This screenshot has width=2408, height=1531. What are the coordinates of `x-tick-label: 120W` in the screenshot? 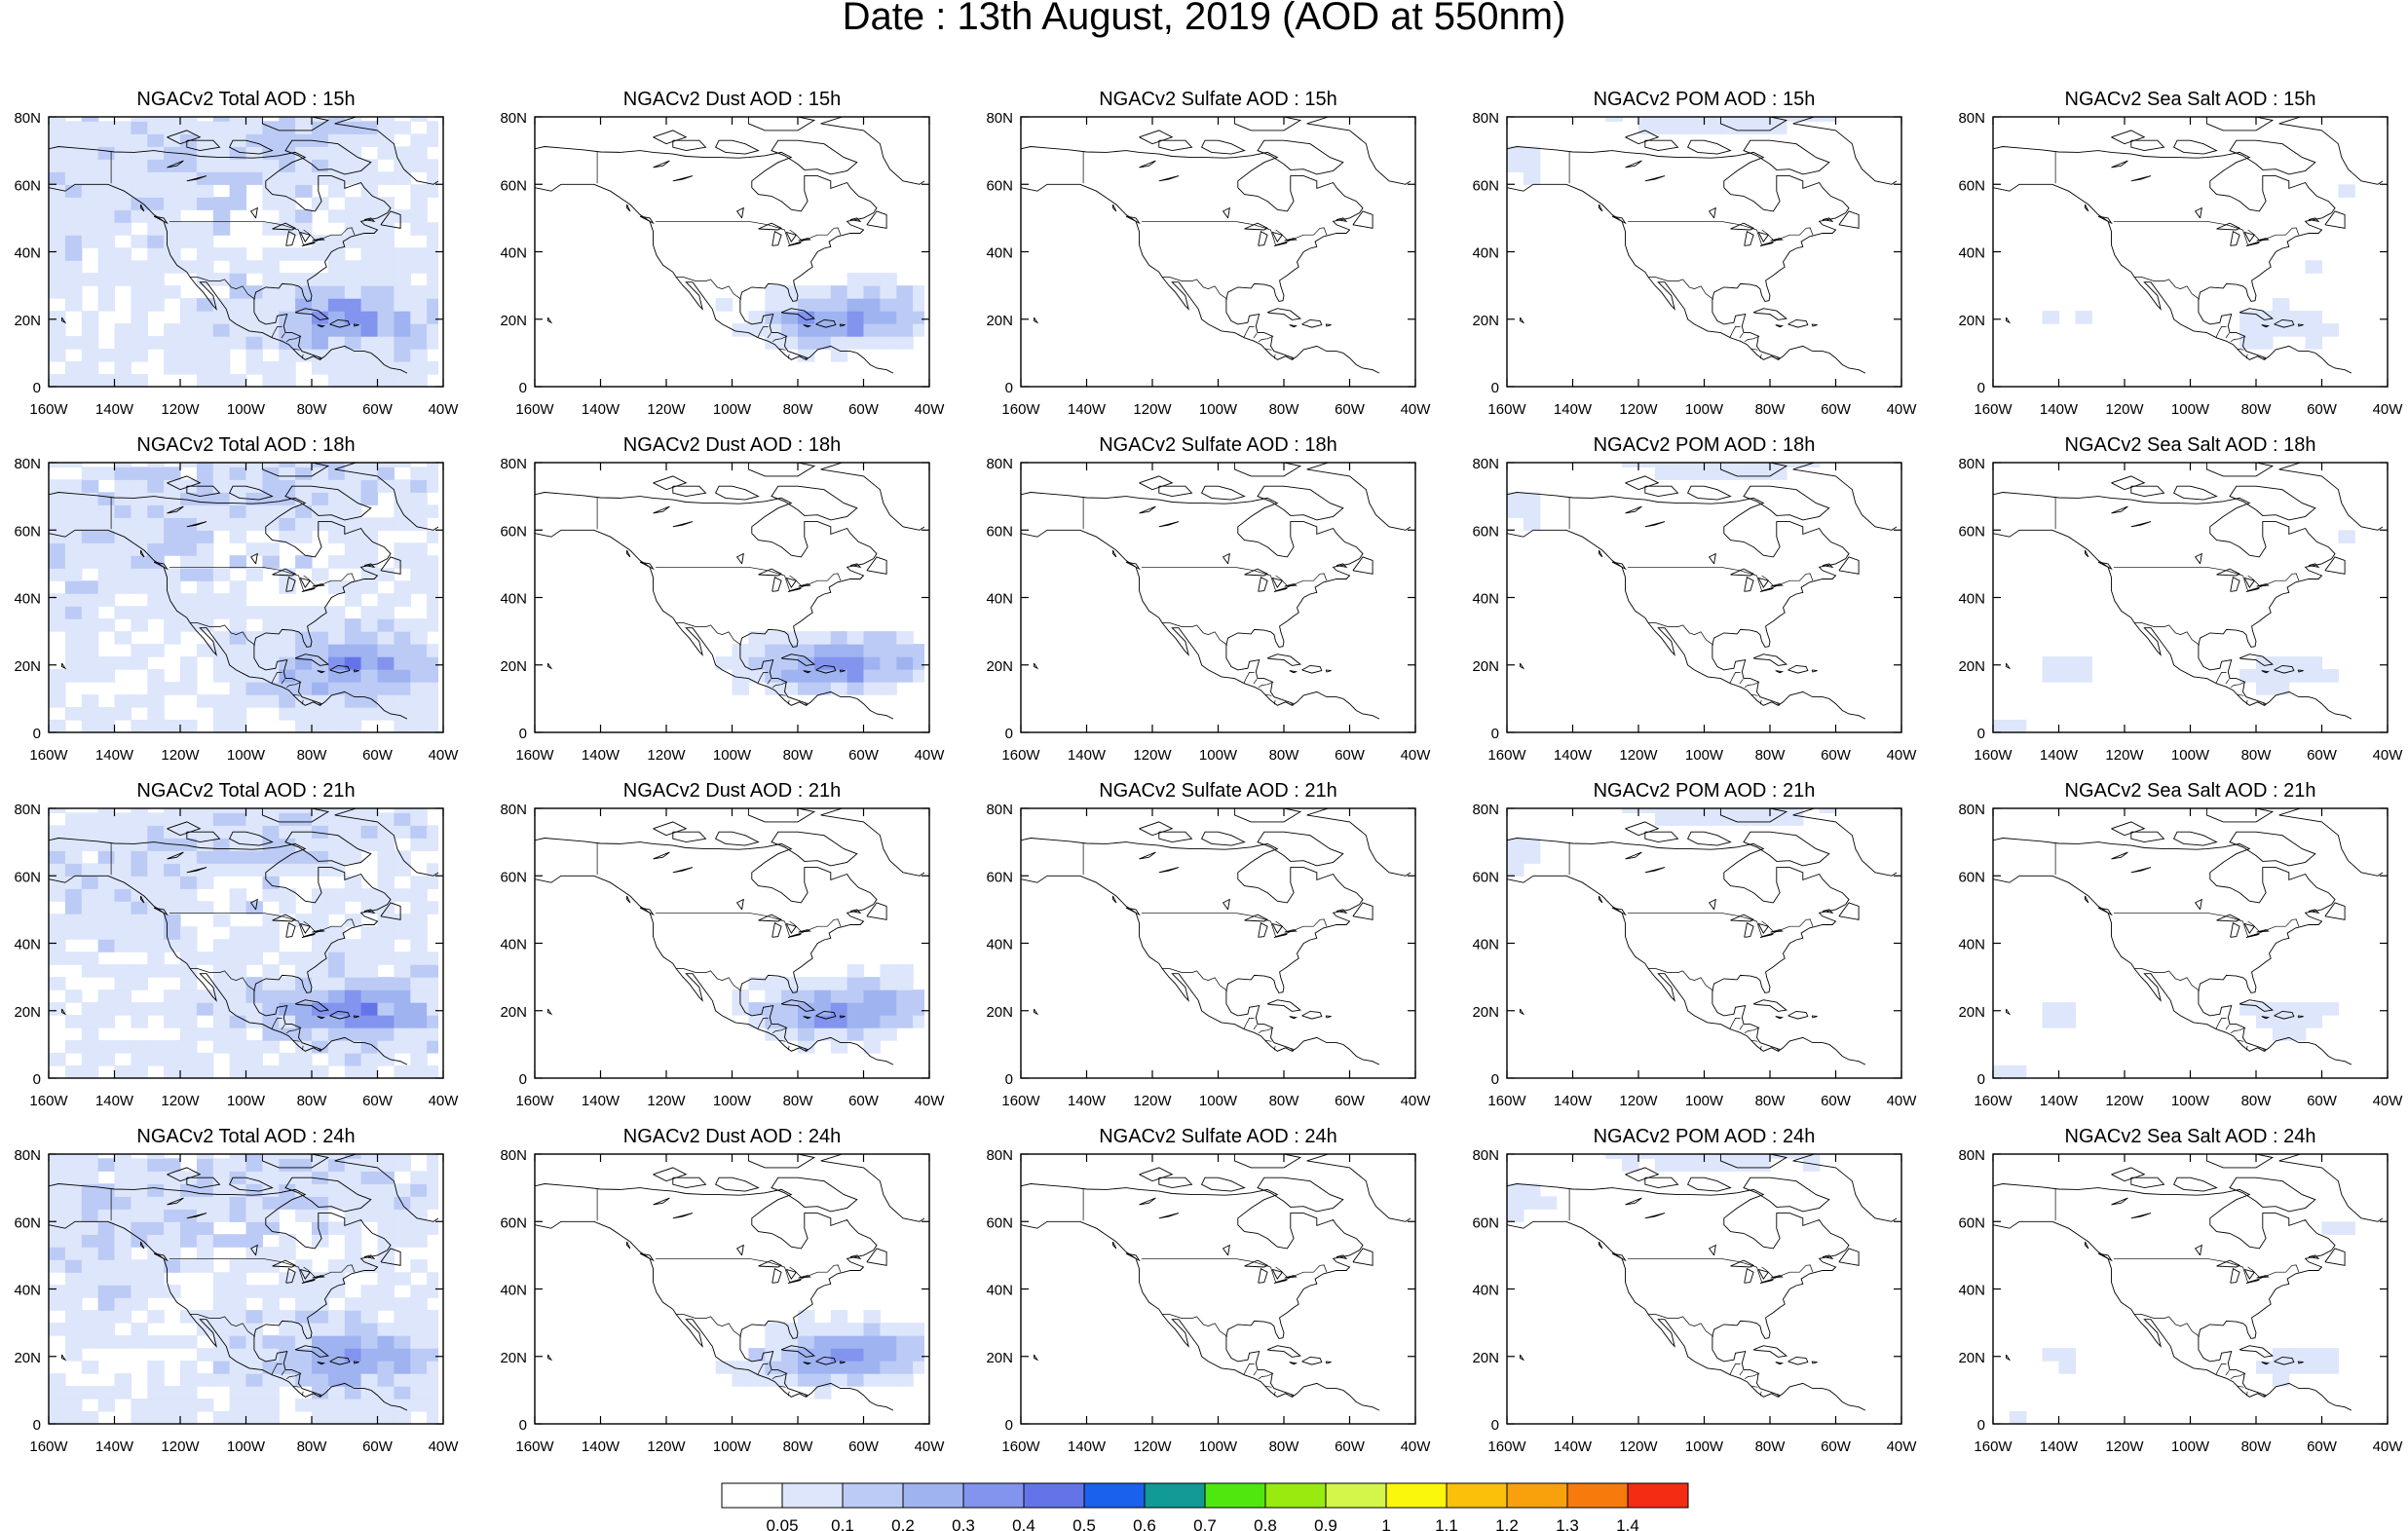 It's located at (666, 1101).